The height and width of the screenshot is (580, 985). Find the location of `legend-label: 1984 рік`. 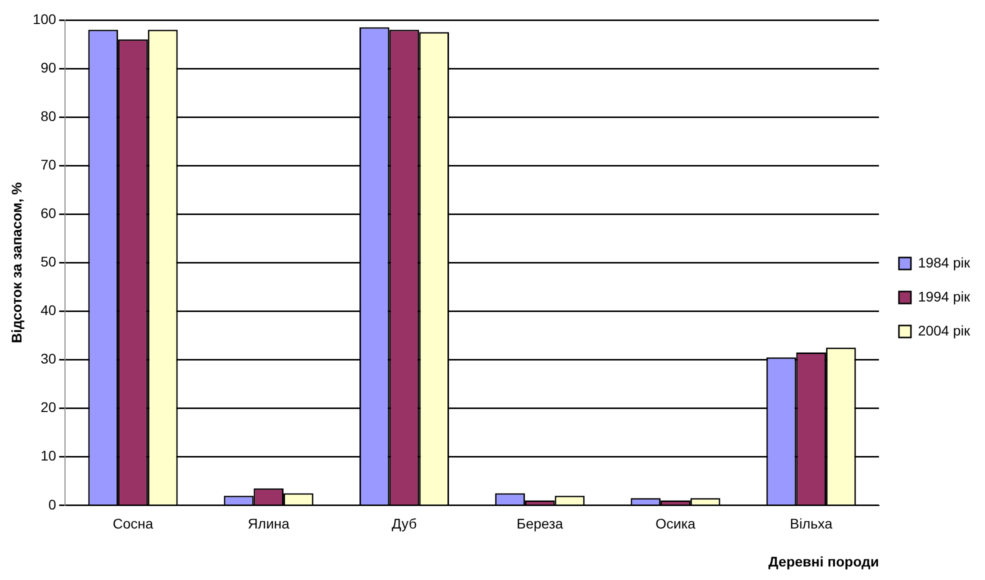

legend-label: 1984 рік is located at coordinates (944, 262).